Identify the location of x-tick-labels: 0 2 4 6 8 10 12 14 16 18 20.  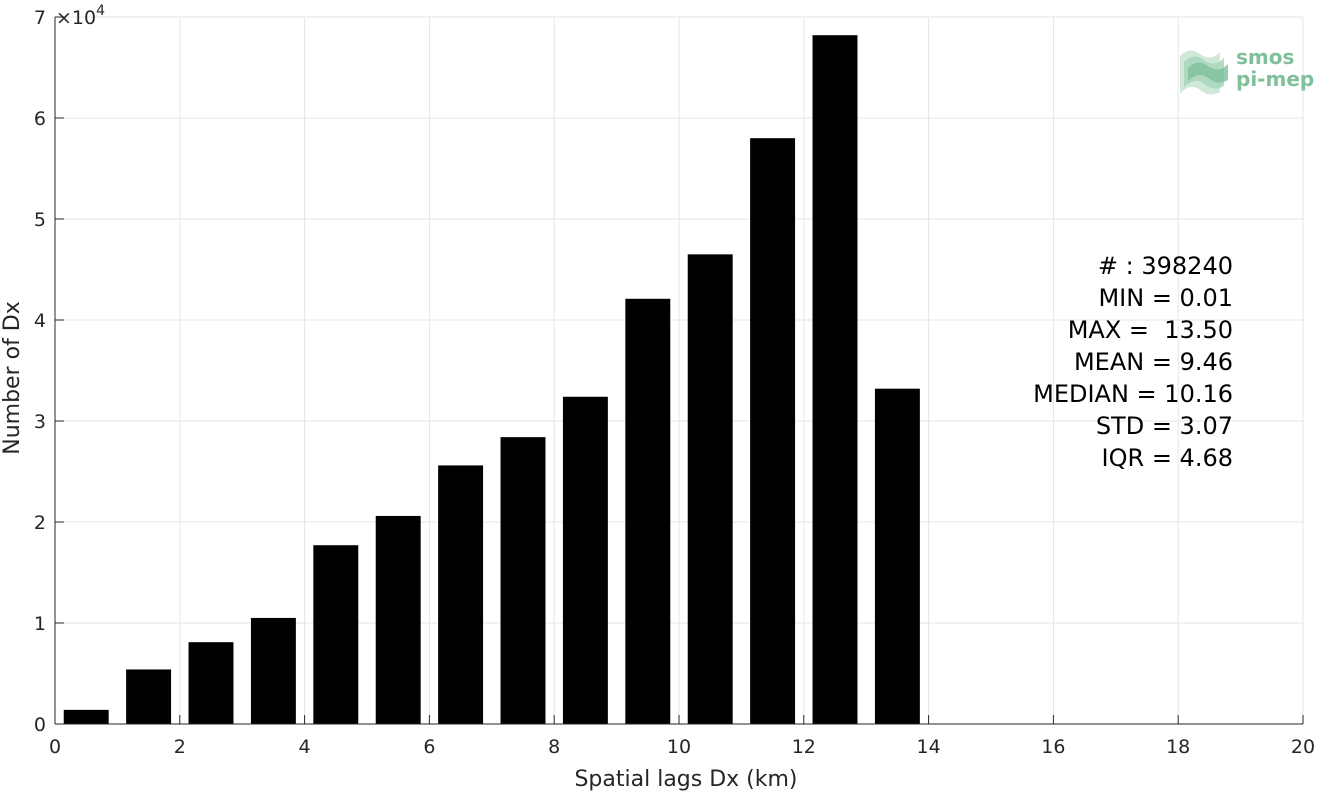
(682, 747).